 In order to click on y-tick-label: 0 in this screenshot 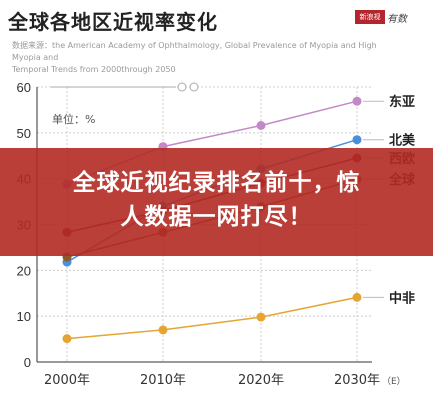, I will do `click(27, 362)`.